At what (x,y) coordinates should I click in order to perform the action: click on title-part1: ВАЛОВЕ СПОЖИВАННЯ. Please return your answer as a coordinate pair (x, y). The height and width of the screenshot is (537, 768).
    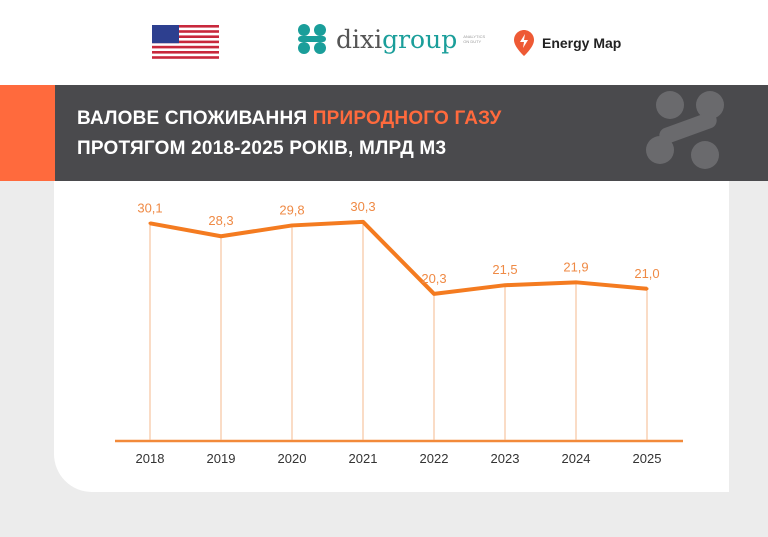
    Looking at the image, I should click on (195, 118).